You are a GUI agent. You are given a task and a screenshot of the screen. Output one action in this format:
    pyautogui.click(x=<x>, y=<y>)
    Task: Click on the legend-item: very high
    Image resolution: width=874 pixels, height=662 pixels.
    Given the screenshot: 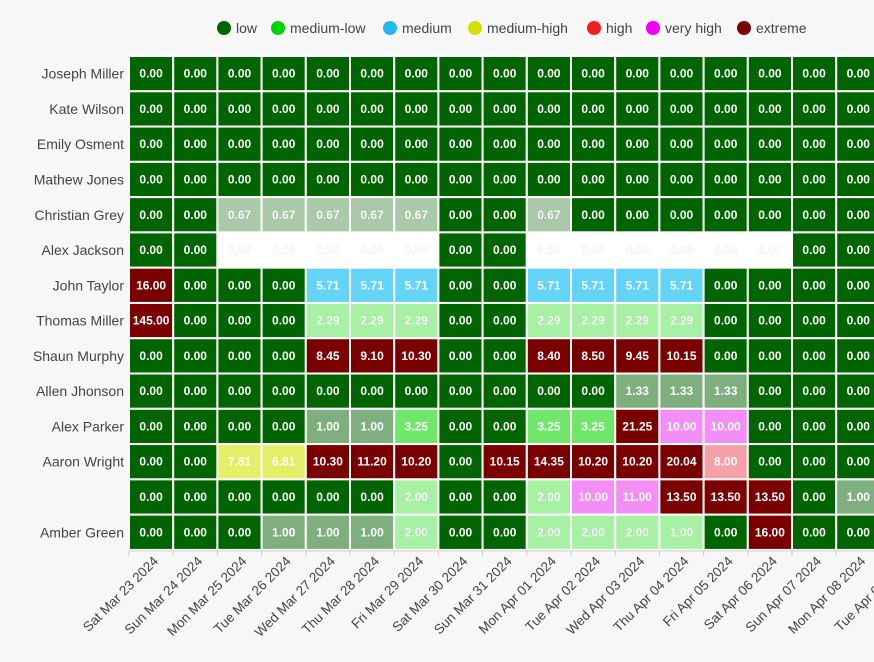 What is the action you would take?
    pyautogui.click(x=684, y=28)
    